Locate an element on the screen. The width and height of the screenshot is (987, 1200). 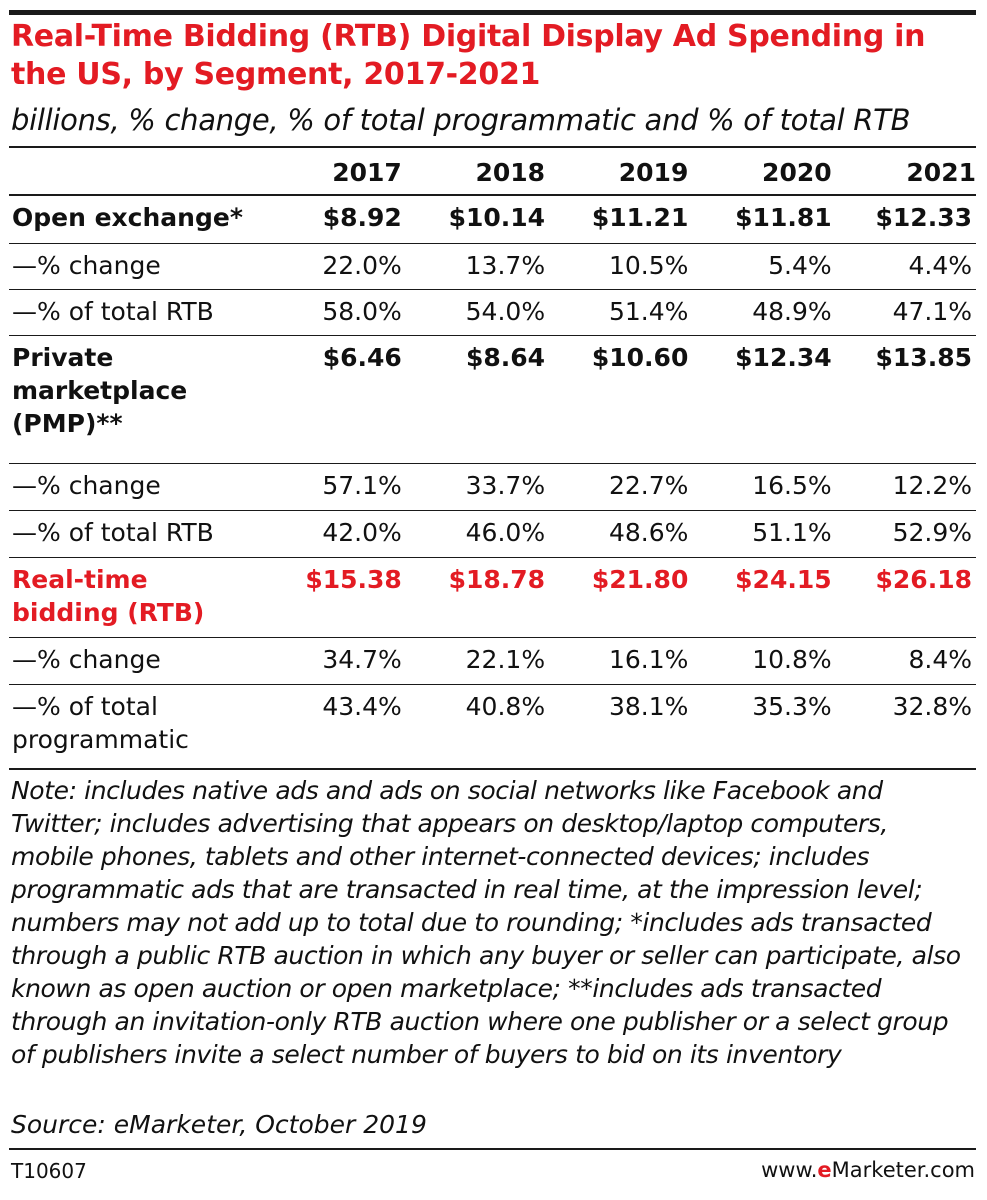
top-rule is located at coordinates (492, 12).